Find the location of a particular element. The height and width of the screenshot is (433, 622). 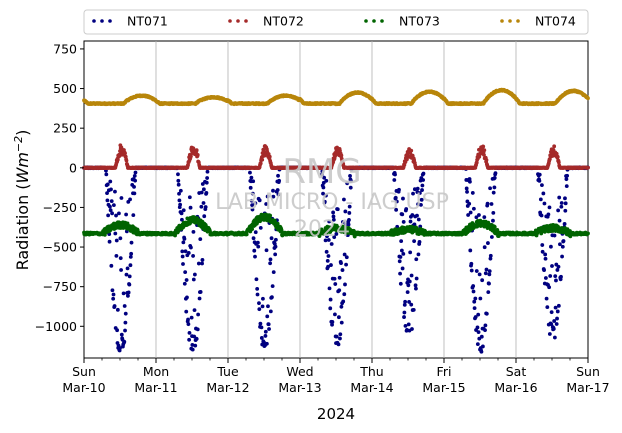

legend-label: NT072 is located at coordinates (283, 21).